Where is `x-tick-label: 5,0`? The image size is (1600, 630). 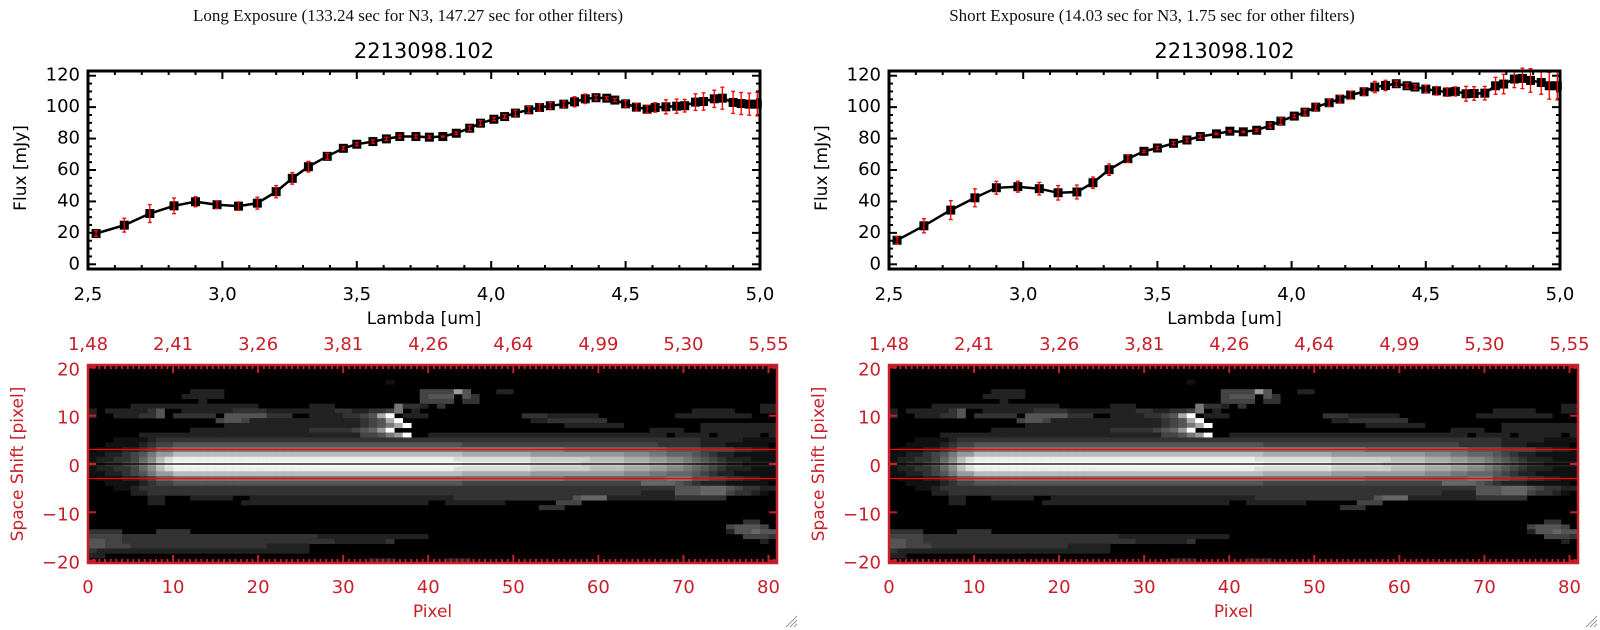
x-tick-label: 5,0 is located at coordinates (760, 294).